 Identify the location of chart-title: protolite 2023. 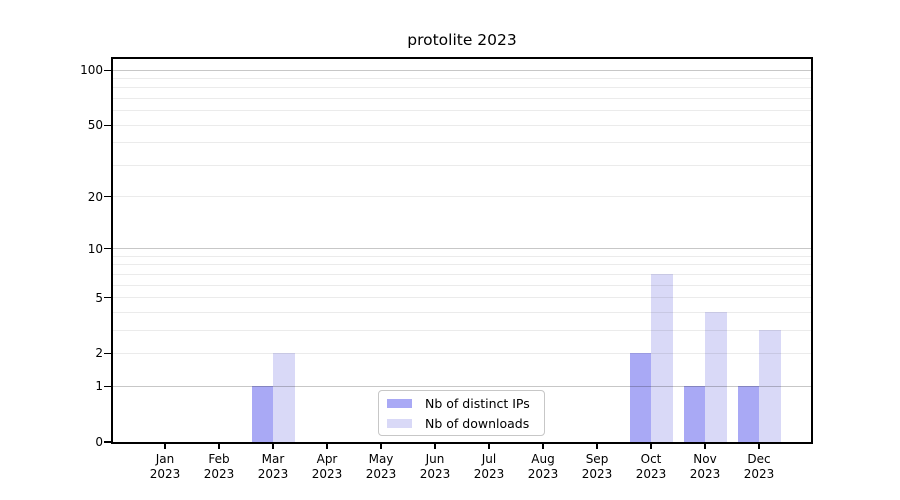
(462, 40).